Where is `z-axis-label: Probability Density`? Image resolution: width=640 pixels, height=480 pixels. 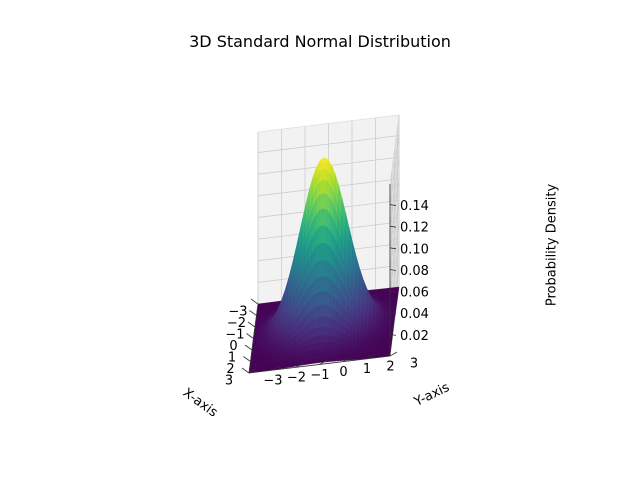
z-axis-label: Probability Density is located at coordinates (552, 245).